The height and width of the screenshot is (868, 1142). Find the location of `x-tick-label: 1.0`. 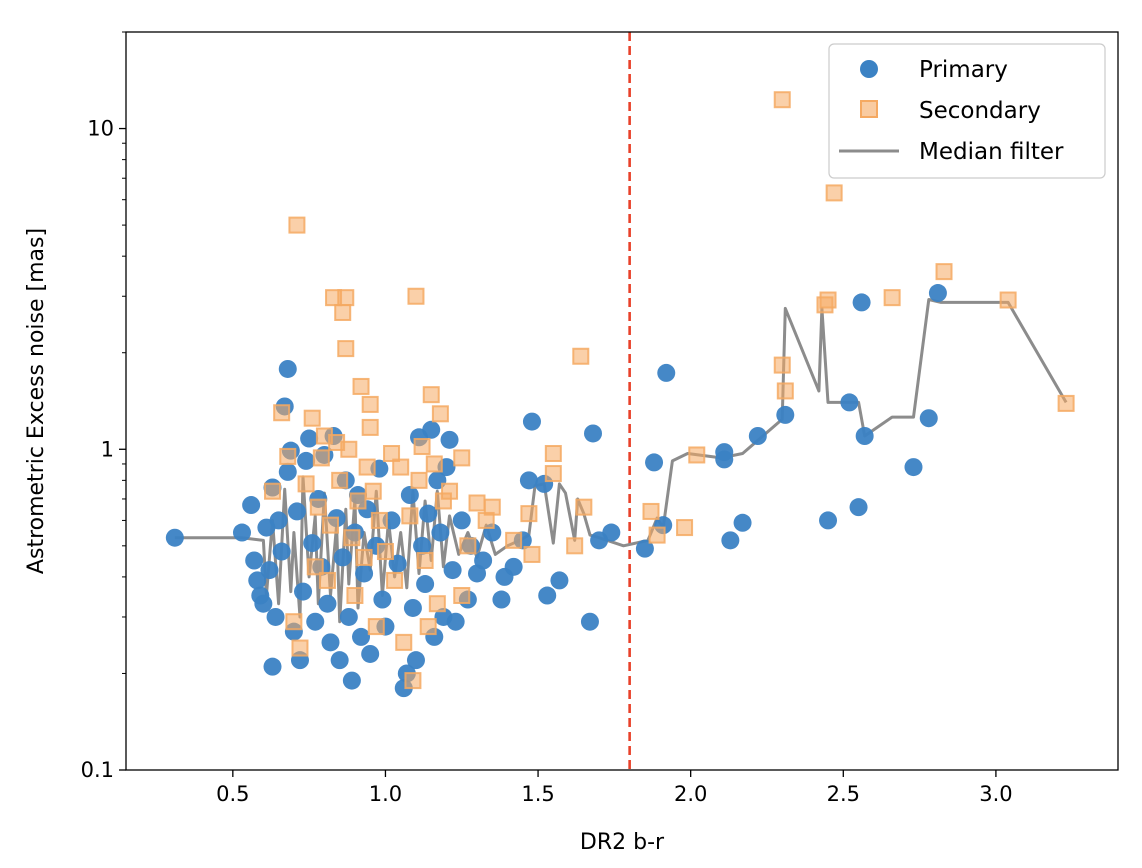

x-tick-label: 1.0 is located at coordinates (385, 794).